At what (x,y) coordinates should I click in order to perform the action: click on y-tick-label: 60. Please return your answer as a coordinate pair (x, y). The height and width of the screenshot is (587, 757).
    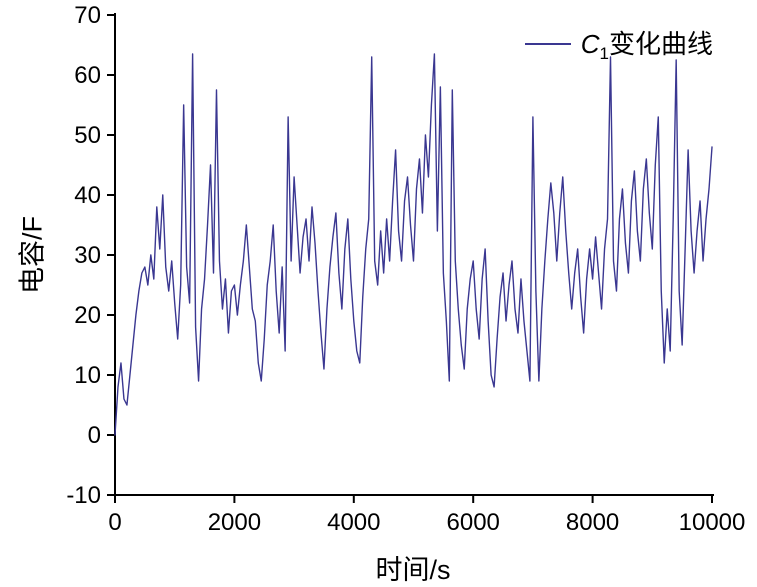
    Looking at the image, I should click on (87, 75).